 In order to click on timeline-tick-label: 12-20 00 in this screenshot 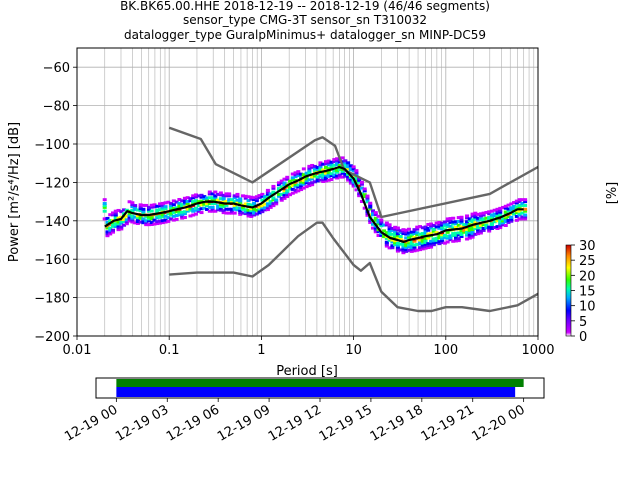, I will do `click(499, 423)`.